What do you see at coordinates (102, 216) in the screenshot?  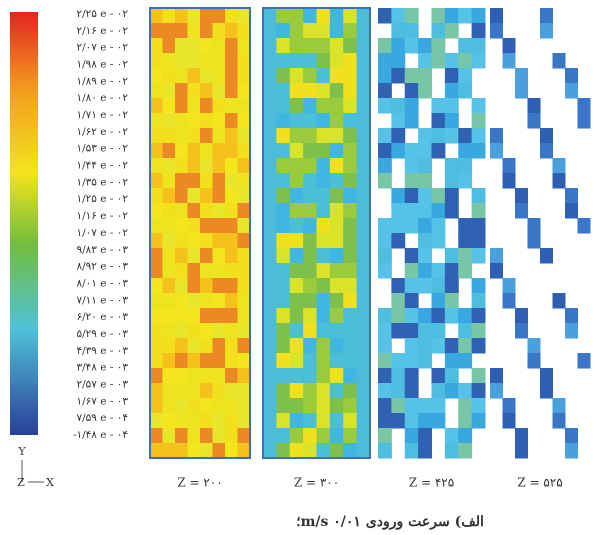 I see `colorbar-label: ۱/۱۶ e - ۰۲` at bounding box center [102, 216].